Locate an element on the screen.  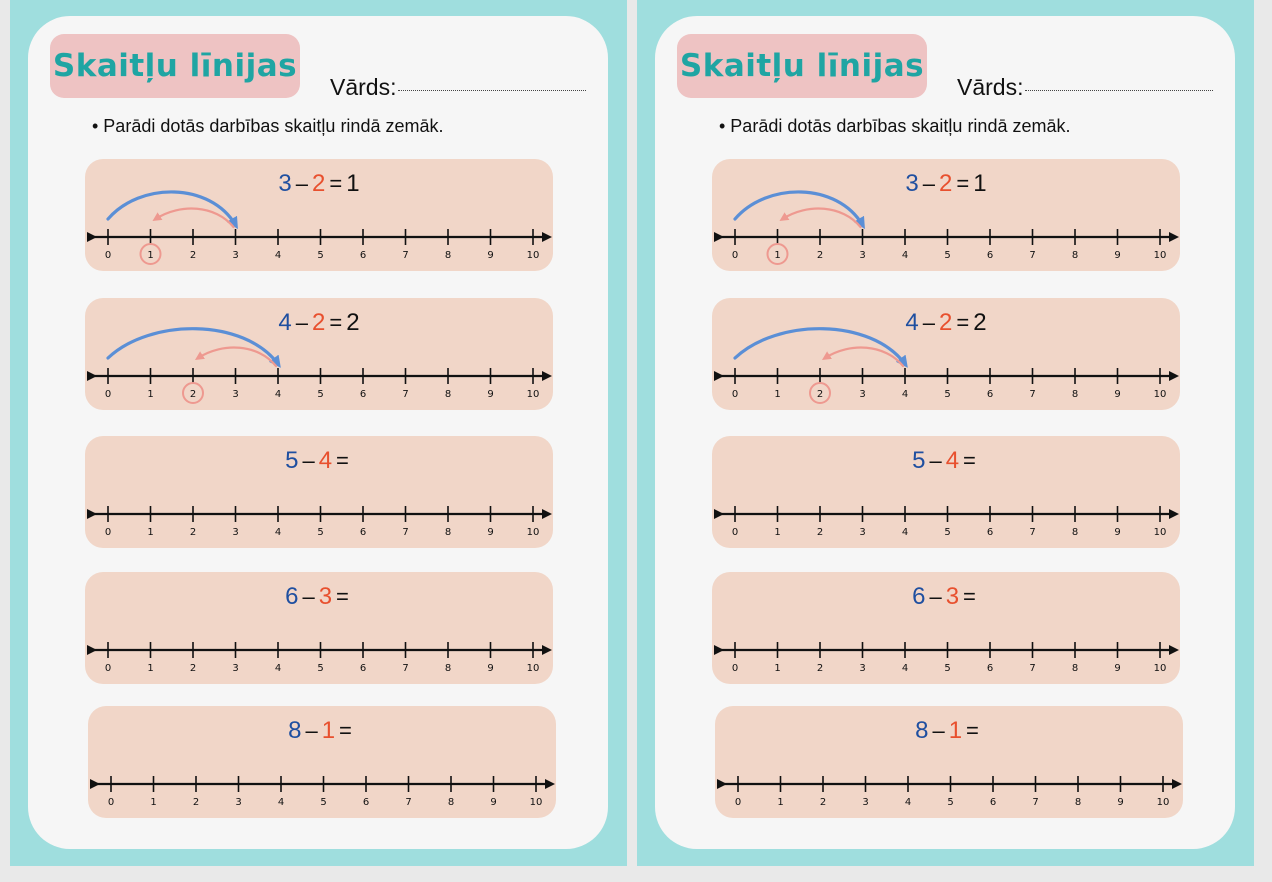
minuend: 6 is located at coordinates (919, 596).